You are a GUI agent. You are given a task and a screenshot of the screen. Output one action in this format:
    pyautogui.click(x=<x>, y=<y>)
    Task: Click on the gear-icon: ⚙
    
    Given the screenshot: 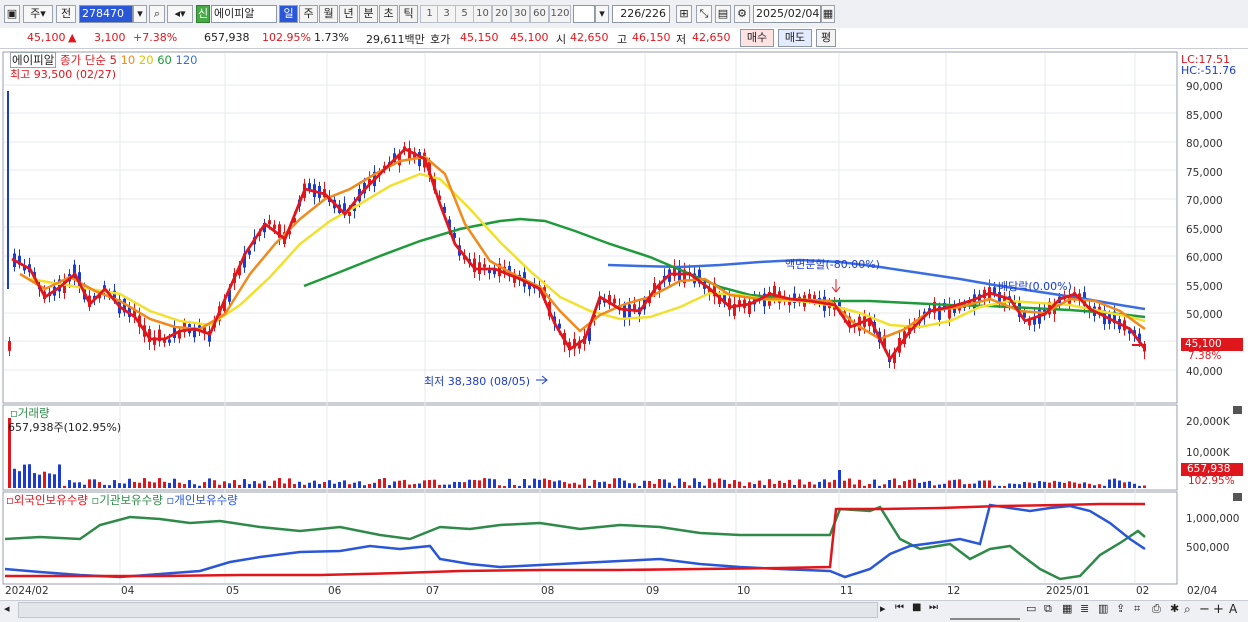 What is the action you would take?
    pyautogui.click(x=742, y=14)
    